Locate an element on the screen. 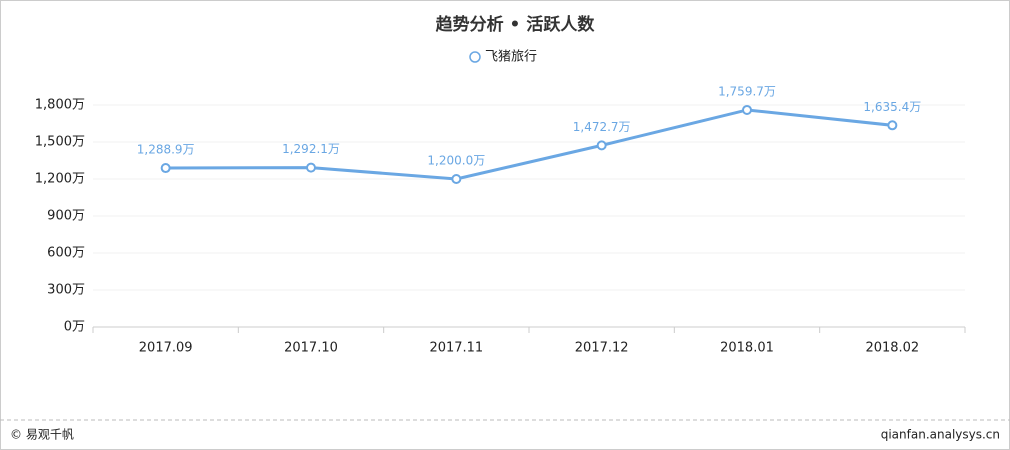 Image resolution: width=1010 pixels, height=450 pixels. x-tick-label: 2018.02 is located at coordinates (892, 348).